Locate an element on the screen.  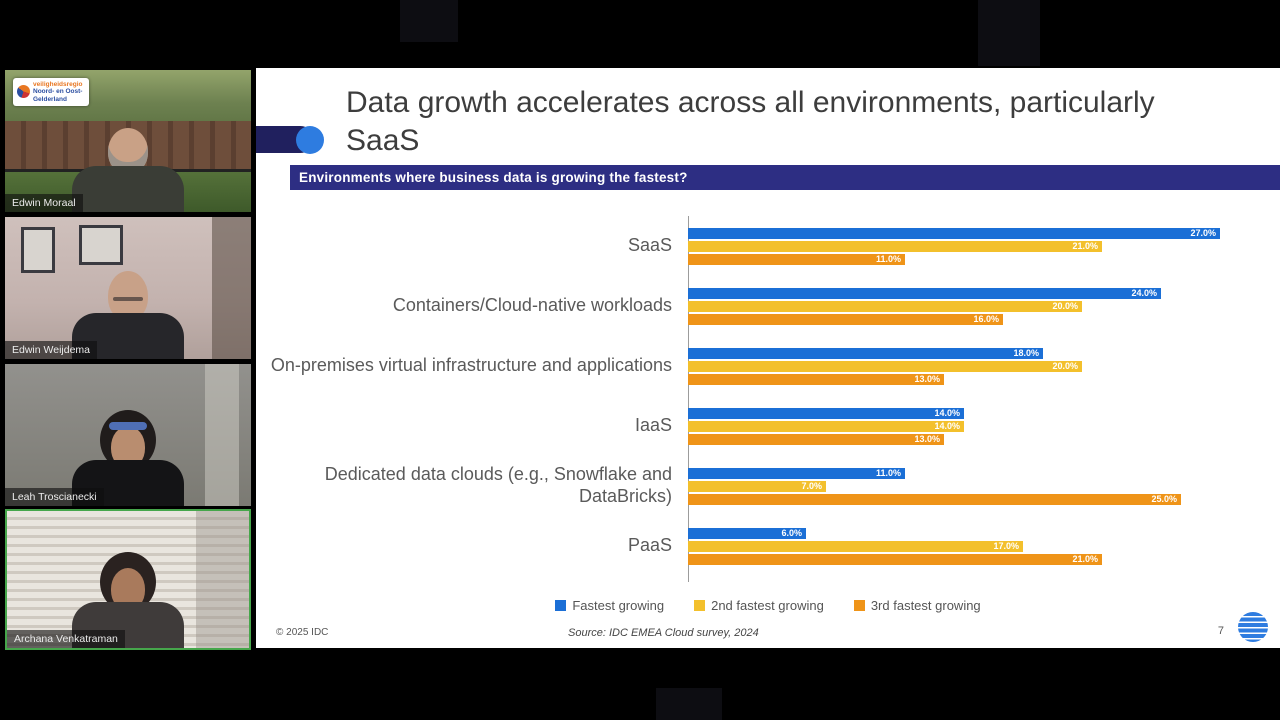
chart-bar-fastest-growing: 24.0% is located at coordinates (924, 293).